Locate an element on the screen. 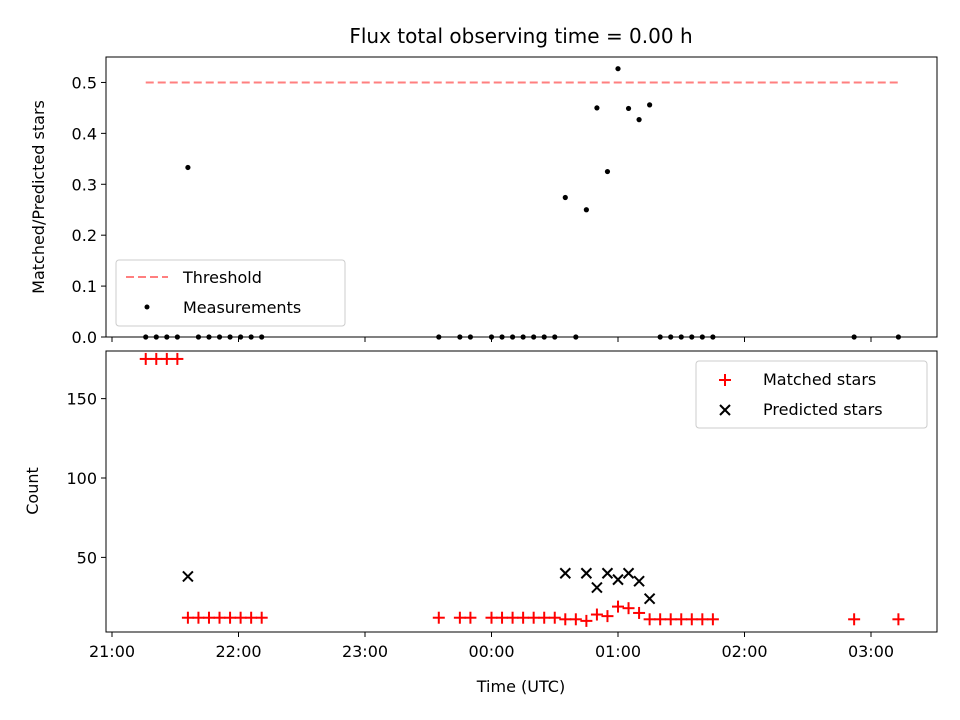 Image resolution: width=960 pixels, height=720 pixels. bottom-x-tick-label: 00:00 is located at coordinates (491, 651).